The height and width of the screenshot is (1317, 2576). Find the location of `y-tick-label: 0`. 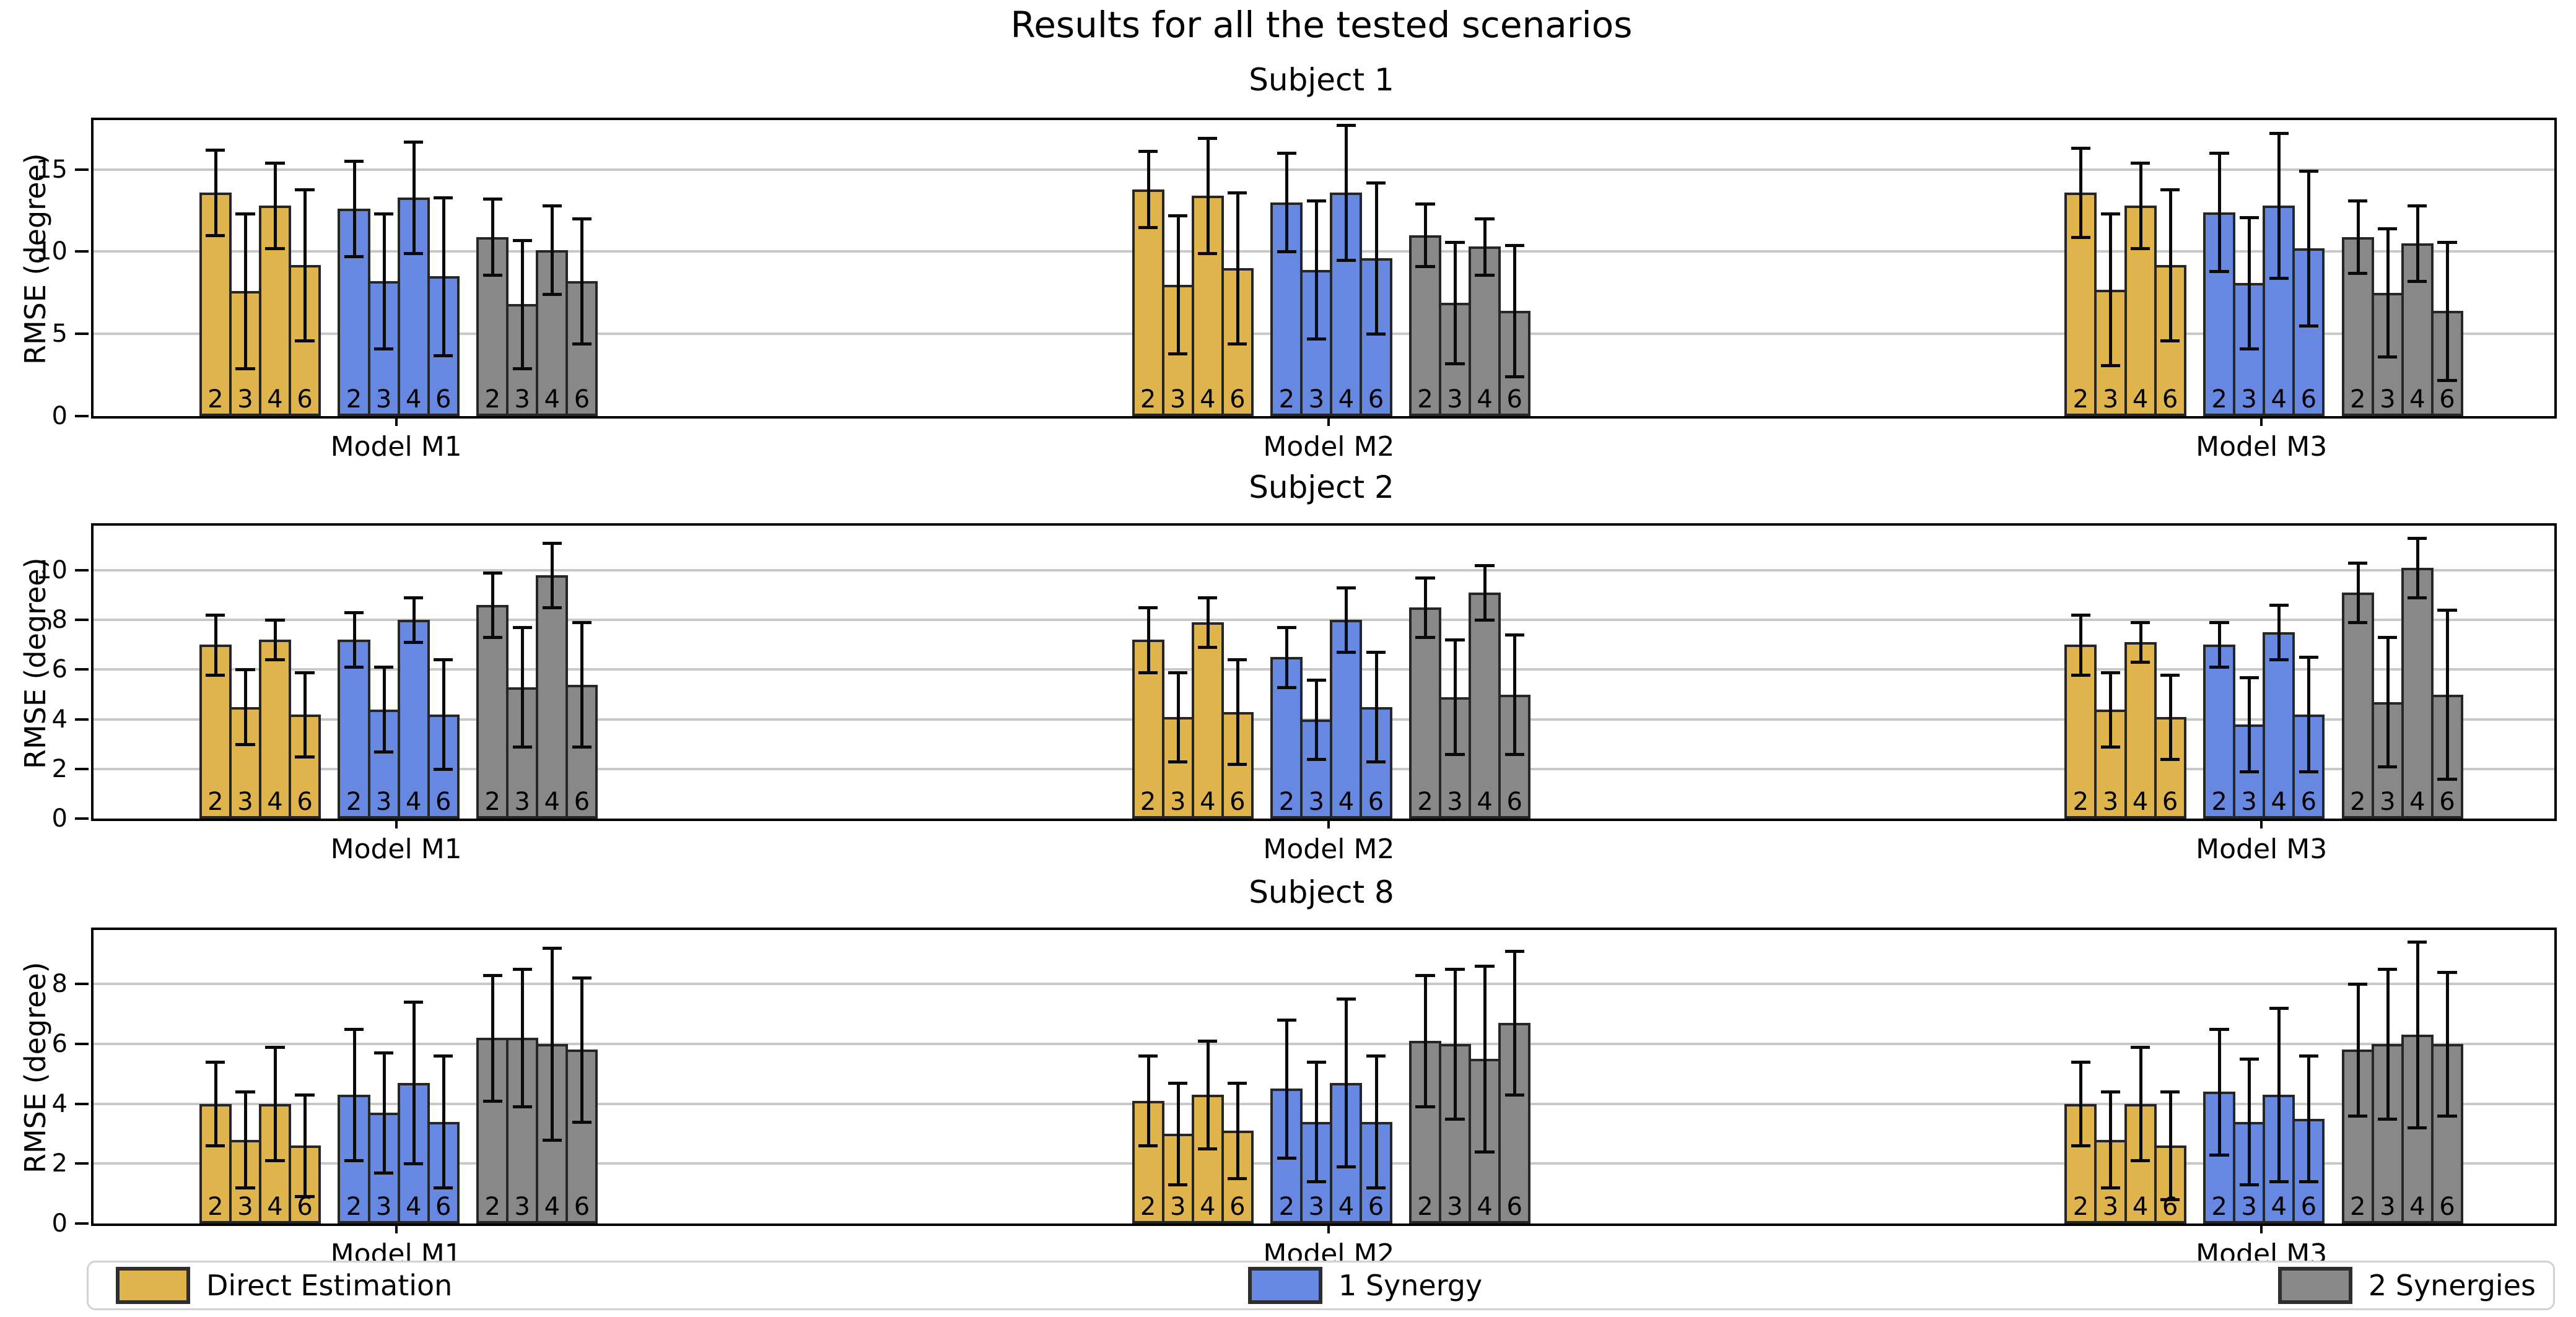

y-tick-label: 0 is located at coordinates (59, 416).